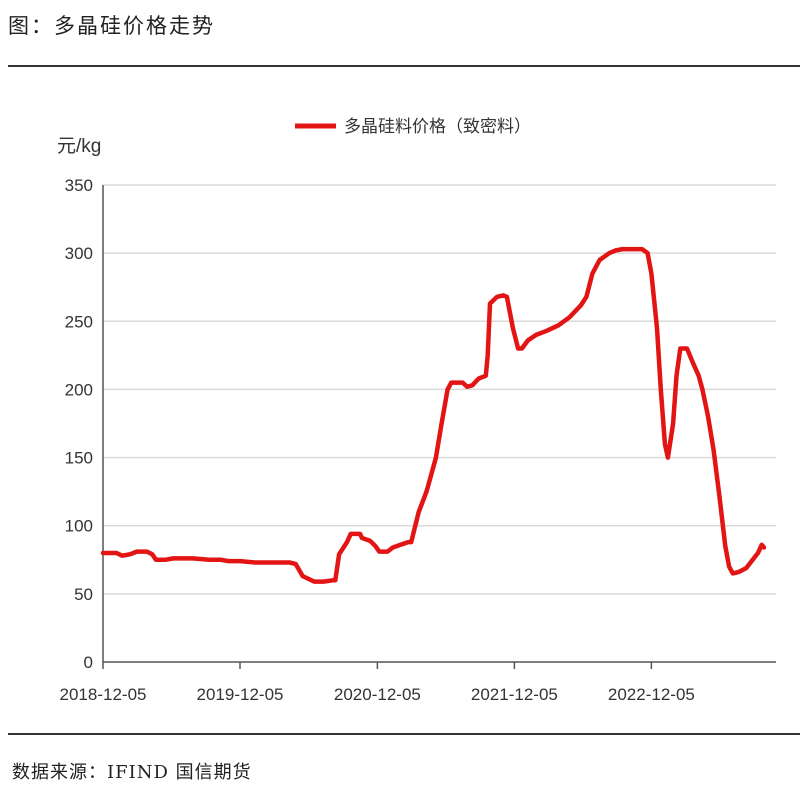  What do you see at coordinates (79, 389) in the screenshot?
I see `y-tick-label: 200` at bounding box center [79, 389].